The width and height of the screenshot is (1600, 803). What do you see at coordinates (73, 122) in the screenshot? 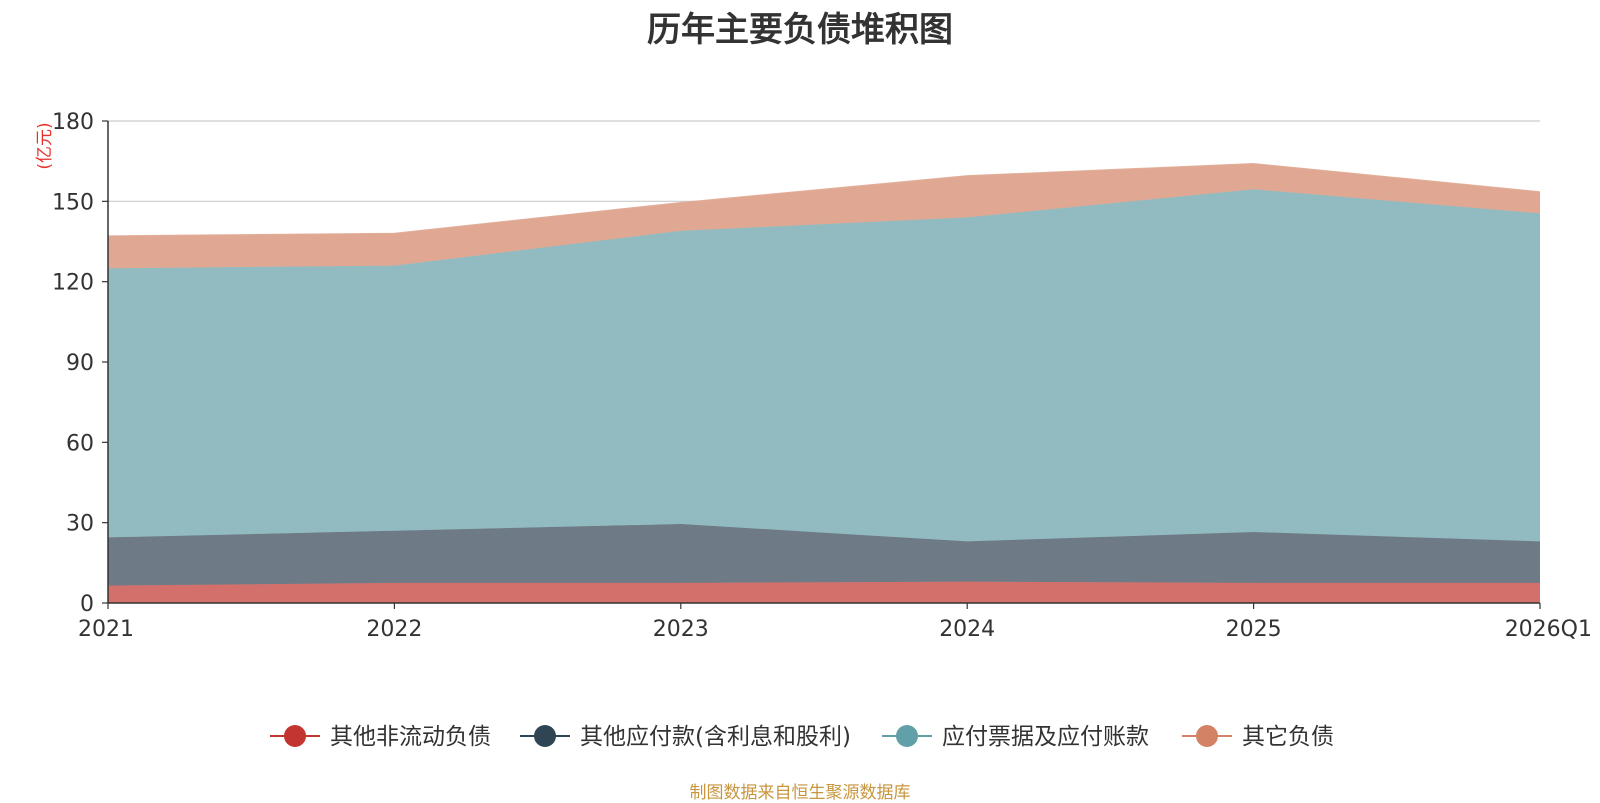
I see `y-tick-label: 180` at bounding box center [73, 122].